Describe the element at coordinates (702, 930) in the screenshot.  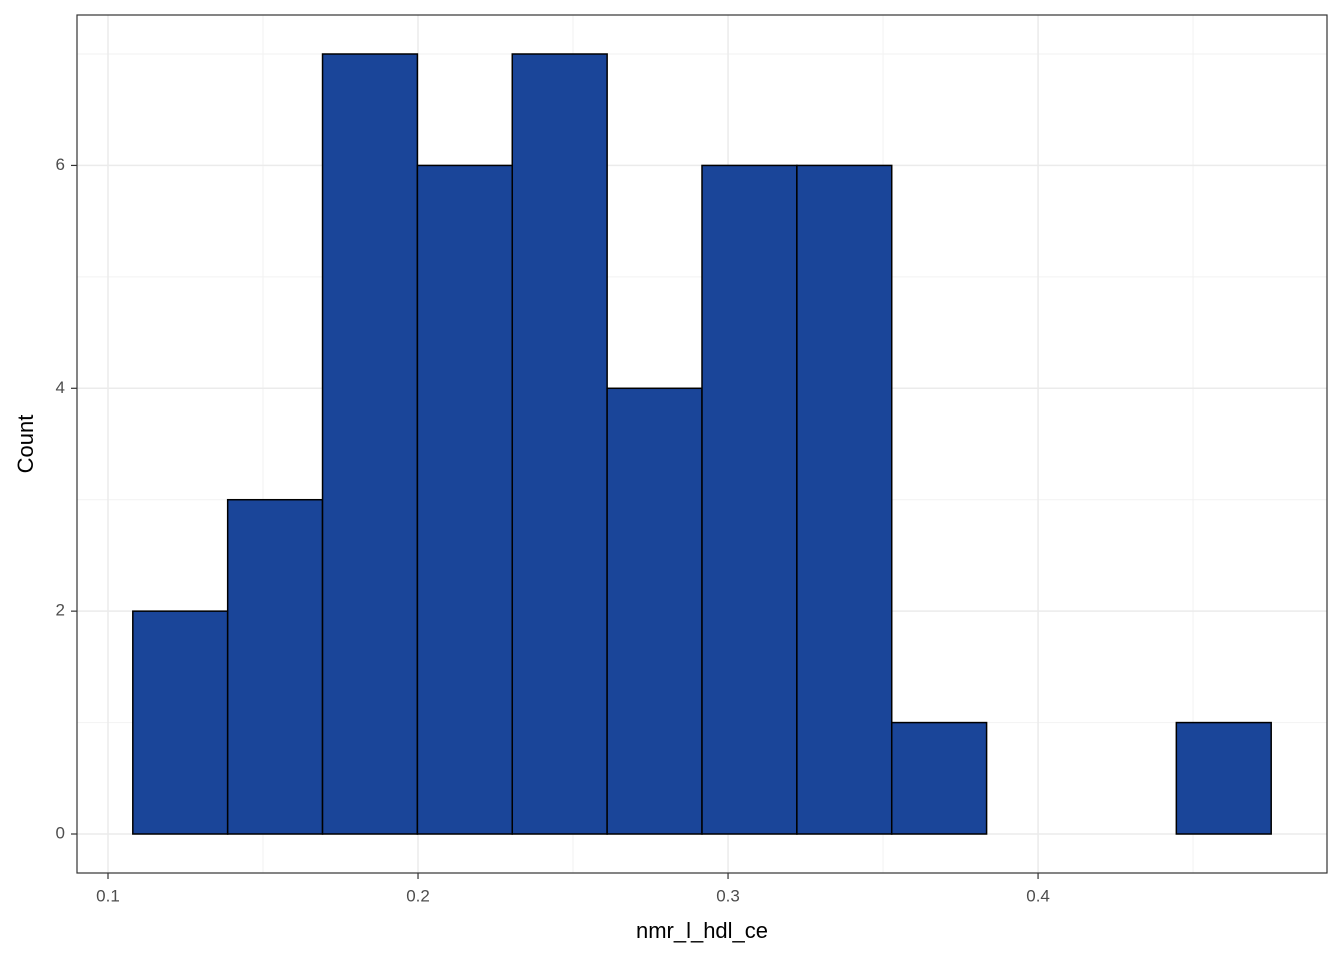
I see `x-axis-title: nmr_l_hdl_ce` at that location.